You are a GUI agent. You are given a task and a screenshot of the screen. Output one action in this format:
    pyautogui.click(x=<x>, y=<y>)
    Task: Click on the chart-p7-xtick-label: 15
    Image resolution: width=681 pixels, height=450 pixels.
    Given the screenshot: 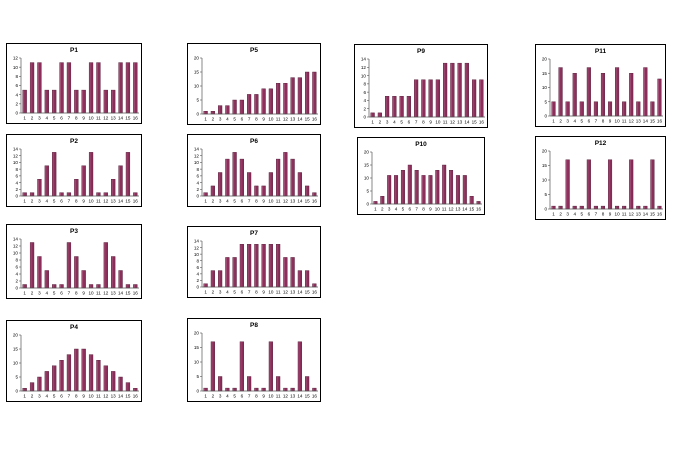 What is the action you would take?
    pyautogui.click(x=308, y=292)
    